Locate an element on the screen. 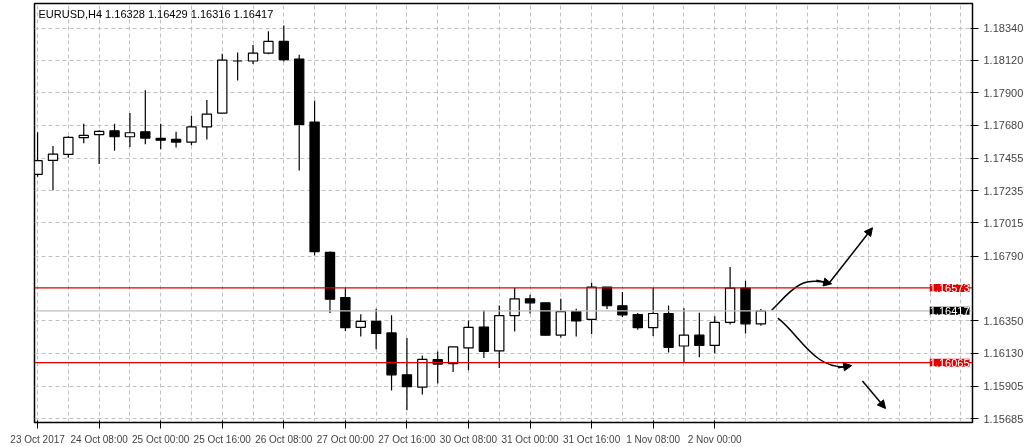 The image size is (1026, 447). y-tick-label: 1.15685 is located at coordinates (1003, 418).